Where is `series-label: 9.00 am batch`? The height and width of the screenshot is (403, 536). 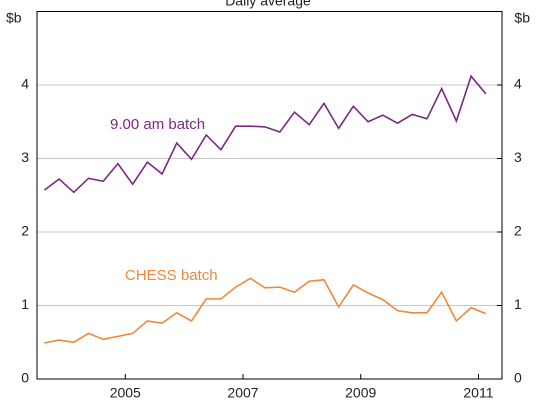 series-label: 9.00 am batch is located at coordinates (157, 124).